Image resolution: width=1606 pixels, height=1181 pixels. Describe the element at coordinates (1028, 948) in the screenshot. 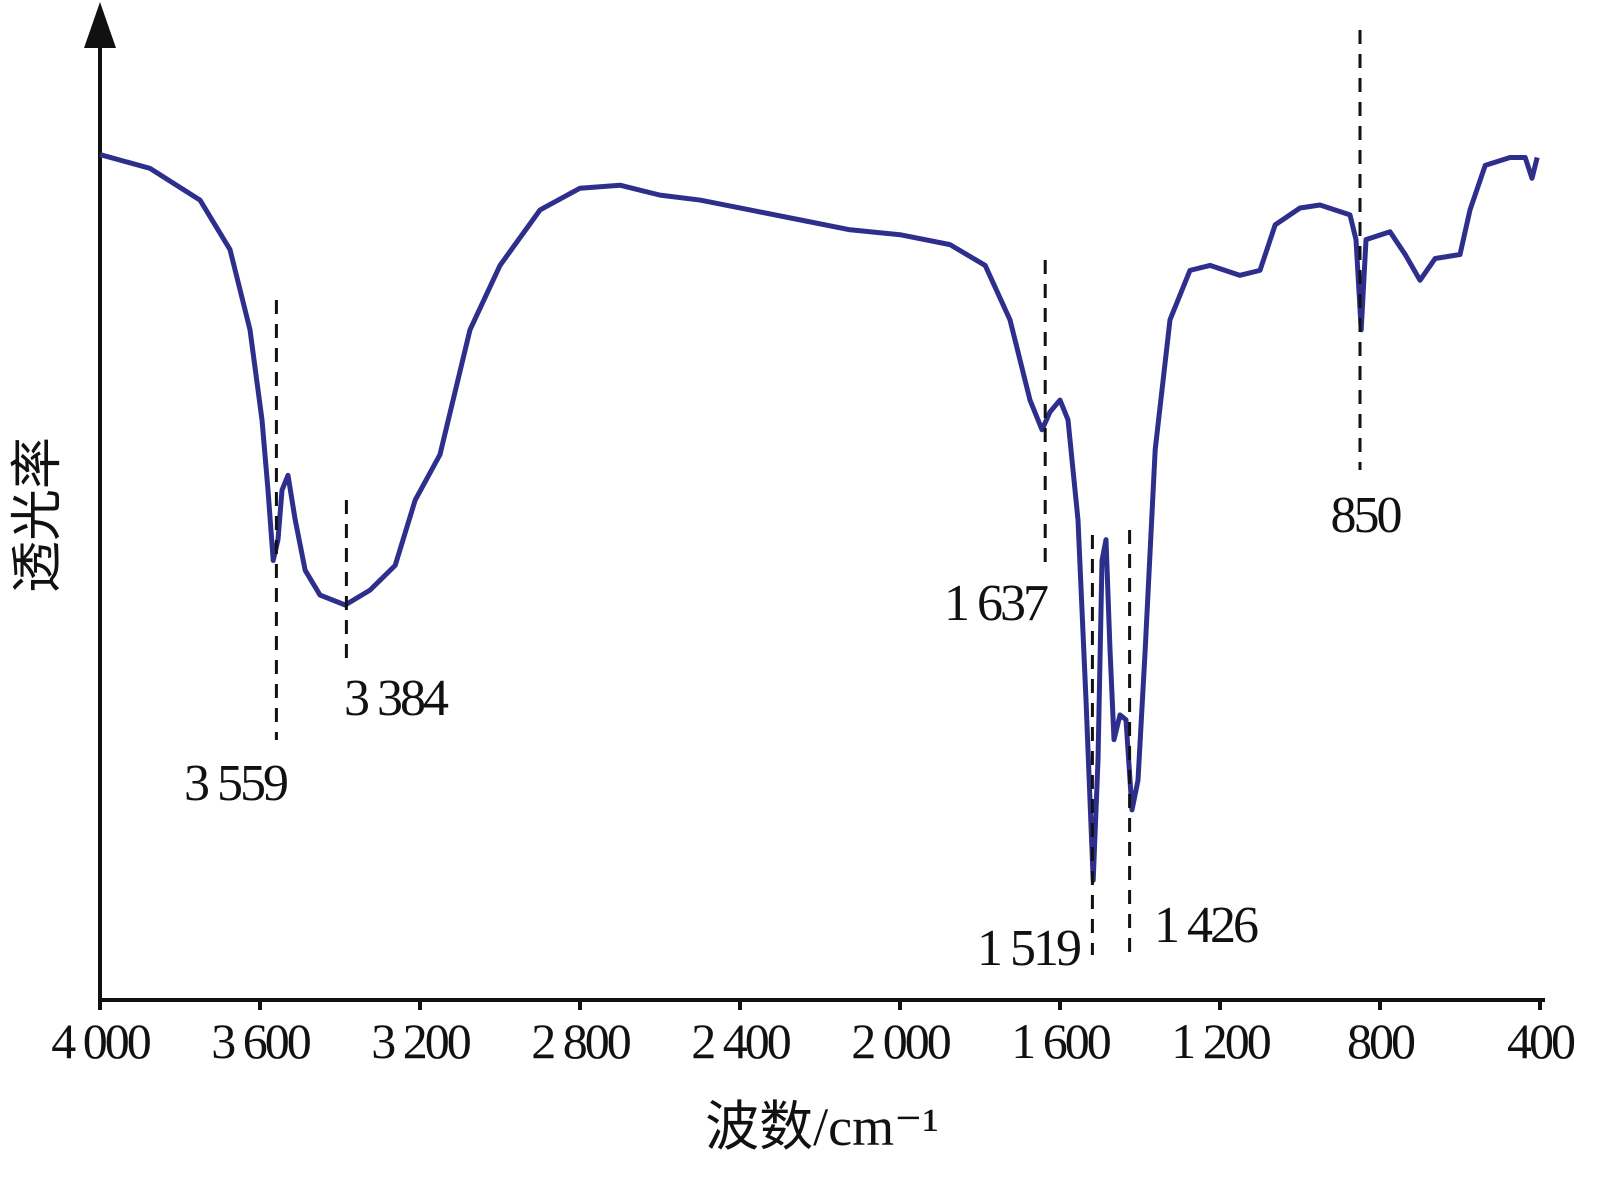

I see `peak-label: 1 519` at that location.